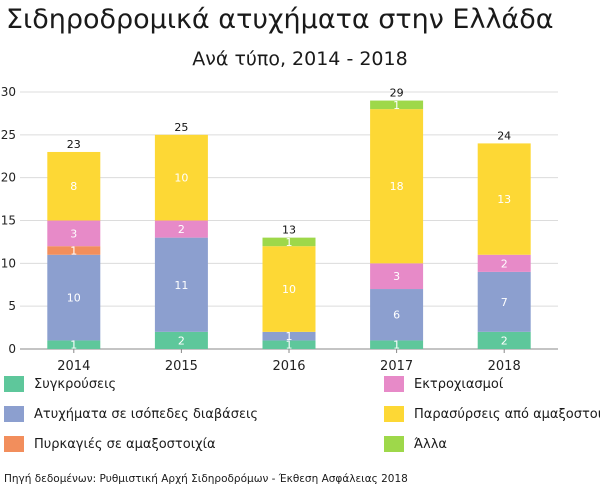  What do you see at coordinates (8, 178) in the screenshot?
I see `y-tick-label: 20` at bounding box center [8, 178].